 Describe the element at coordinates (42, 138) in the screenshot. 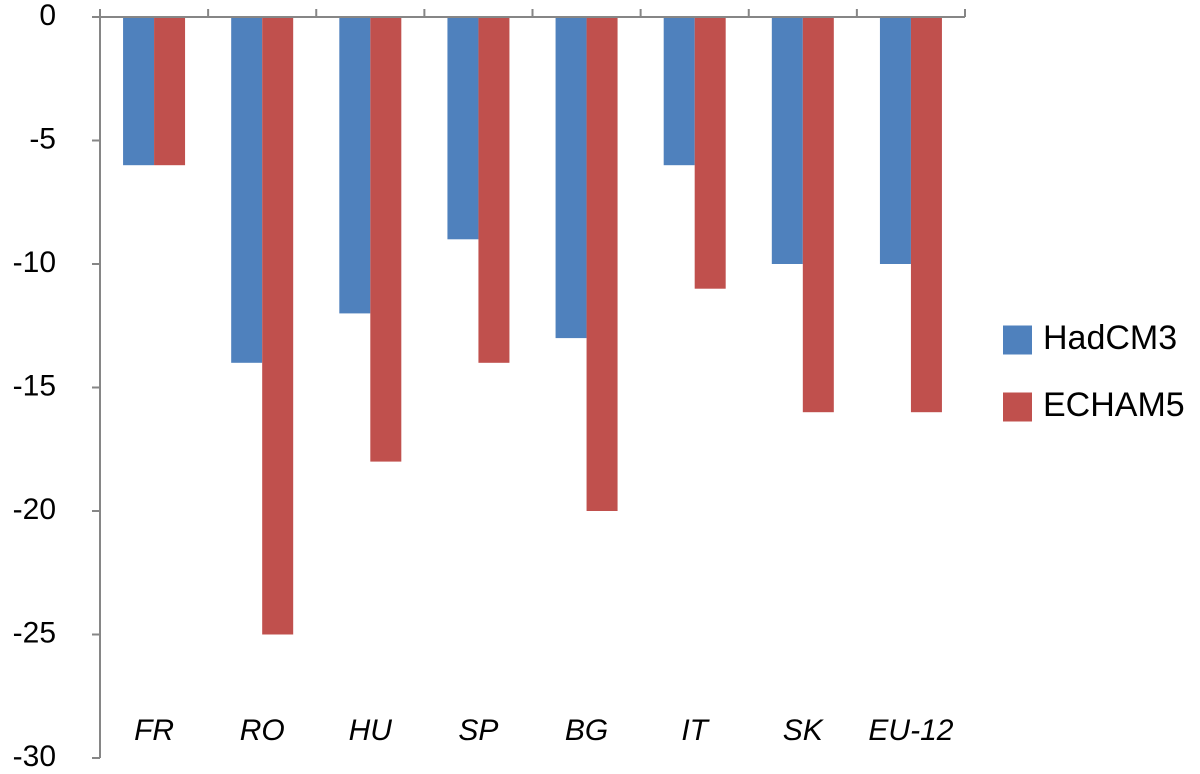

I see `y-tick-label: -5` at that location.